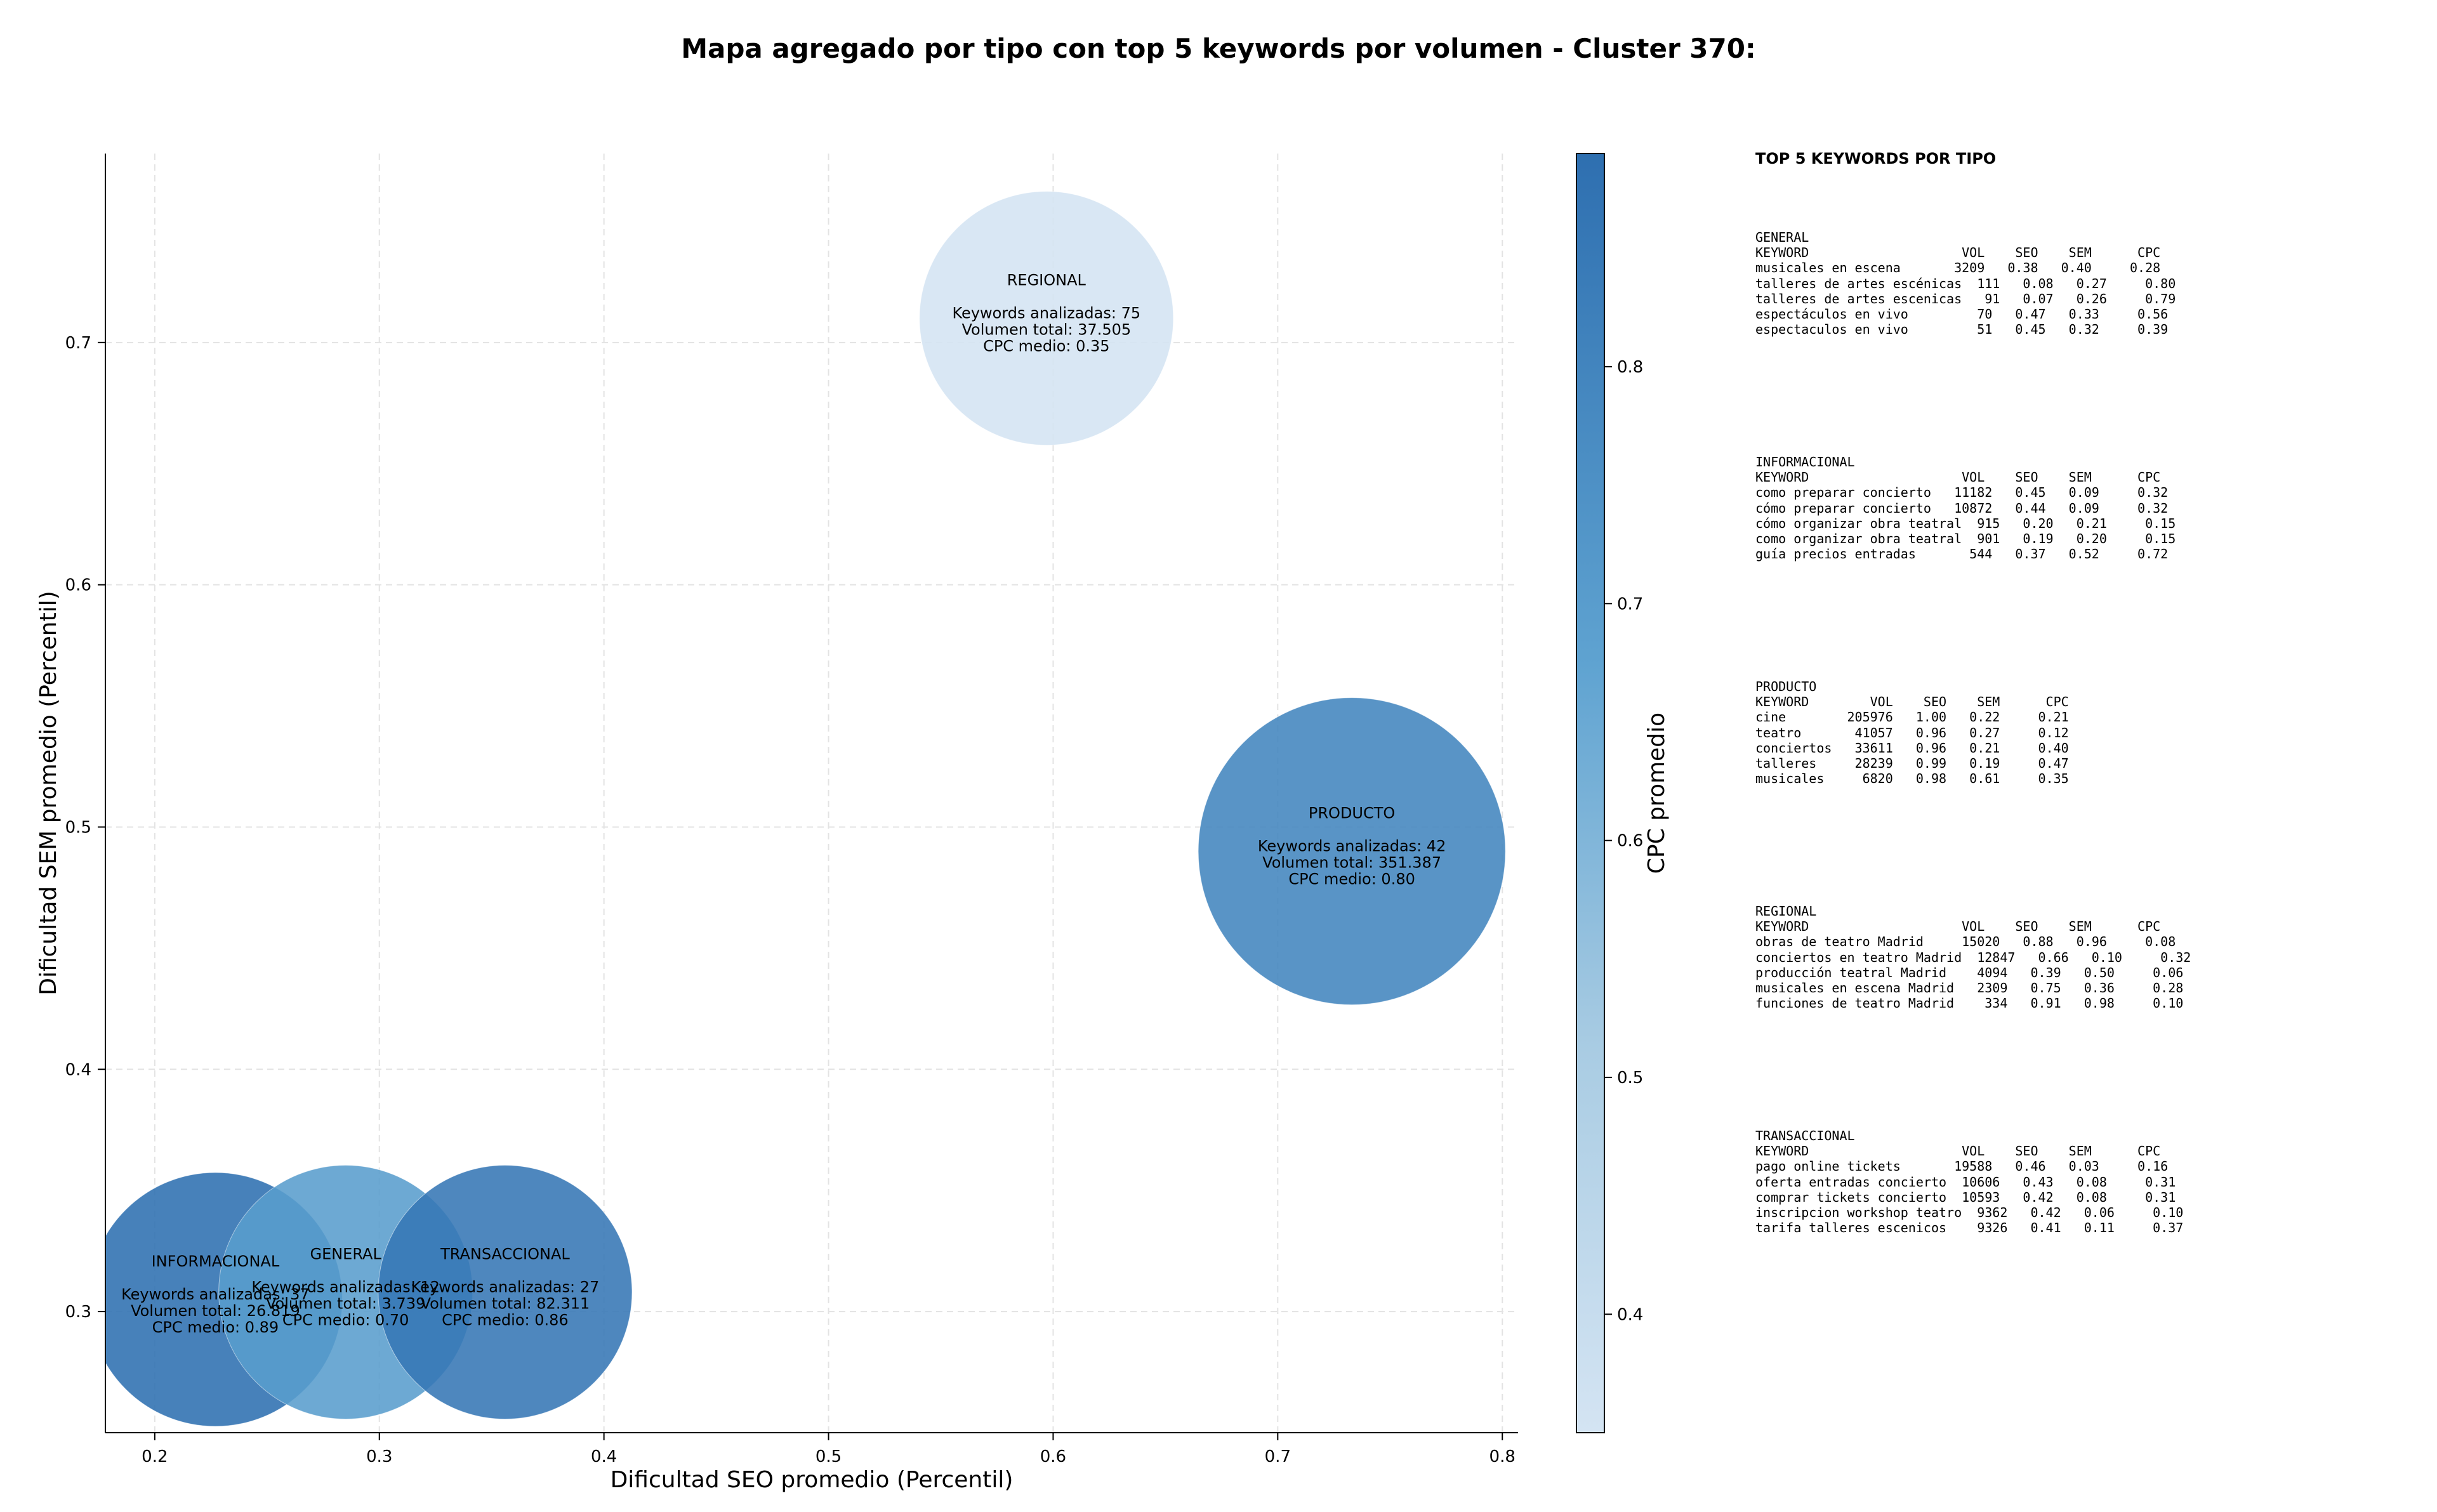  What do you see at coordinates (346, 1255) in the screenshot?
I see `bubble-type-label: GENERAL` at bounding box center [346, 1255].